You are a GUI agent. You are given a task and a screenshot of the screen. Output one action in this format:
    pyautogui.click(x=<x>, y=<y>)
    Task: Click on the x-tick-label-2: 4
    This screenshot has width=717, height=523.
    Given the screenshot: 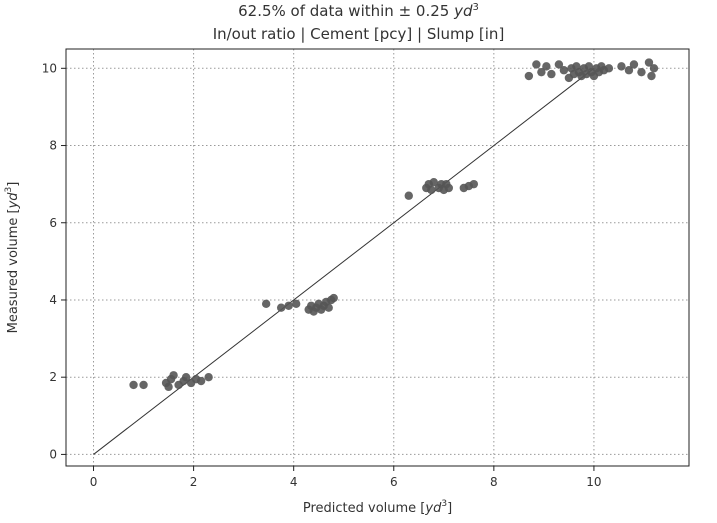 What is the action you would take?
    pyautogui.click(x=294, y=482)
    